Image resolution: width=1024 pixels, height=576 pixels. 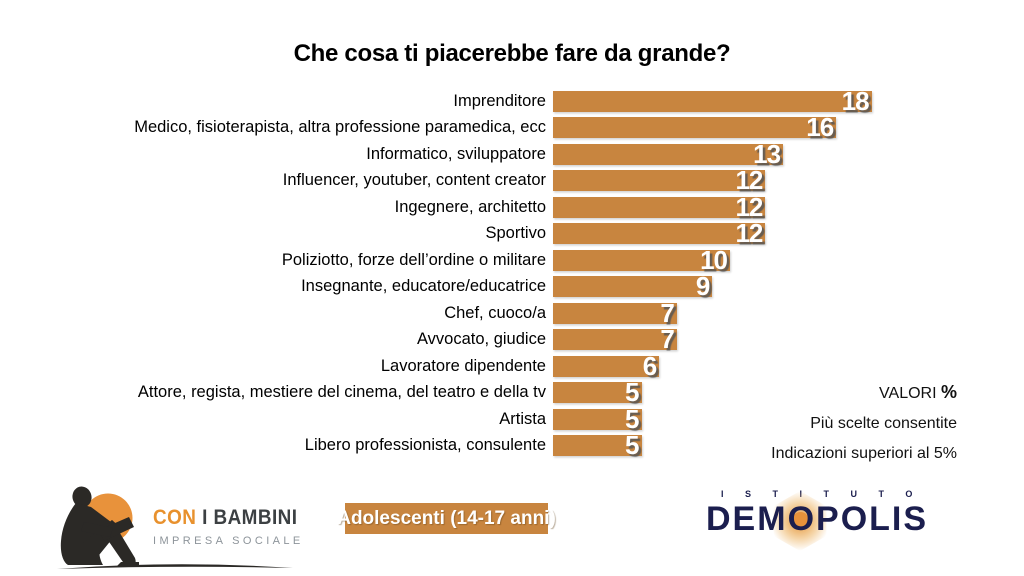 I want to click on category-label: Informatico, sviluppatore, so click(x=273, y=154).